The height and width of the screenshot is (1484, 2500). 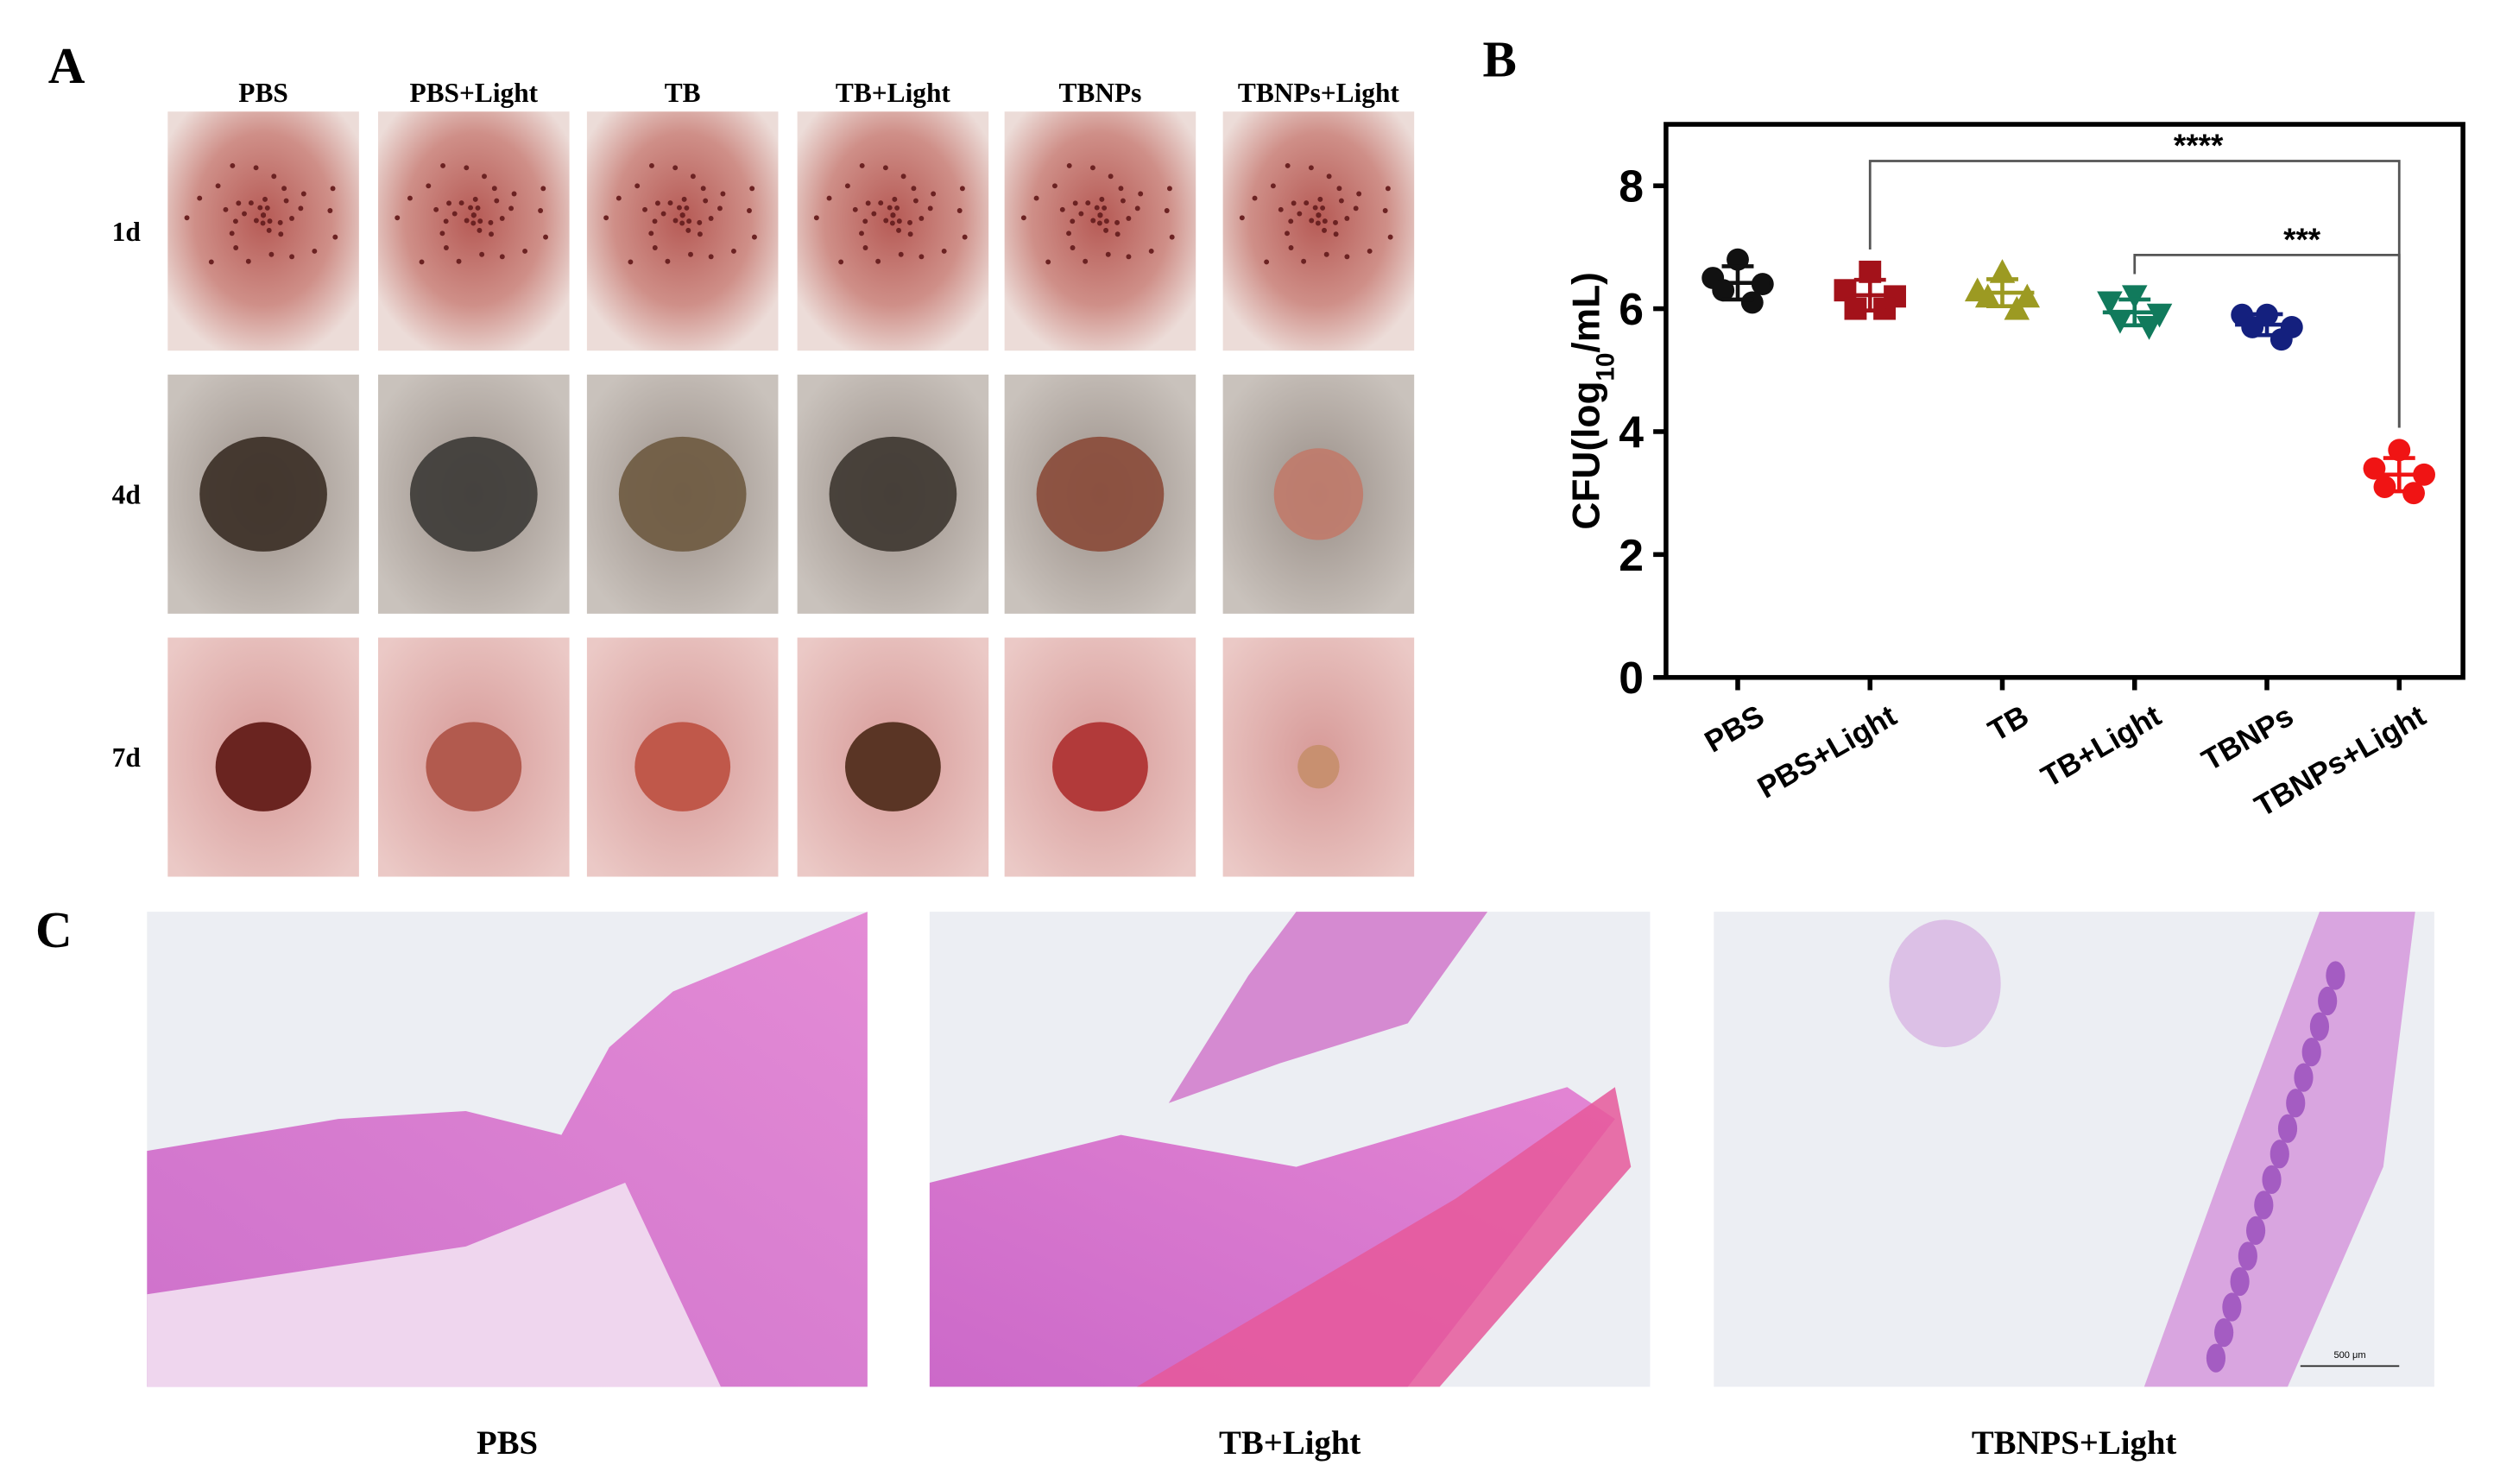 What do you see at coordinates (1632, 186) in the screenshot?
I see `y-tick-label: 8` at bounding box center [1632, 186].